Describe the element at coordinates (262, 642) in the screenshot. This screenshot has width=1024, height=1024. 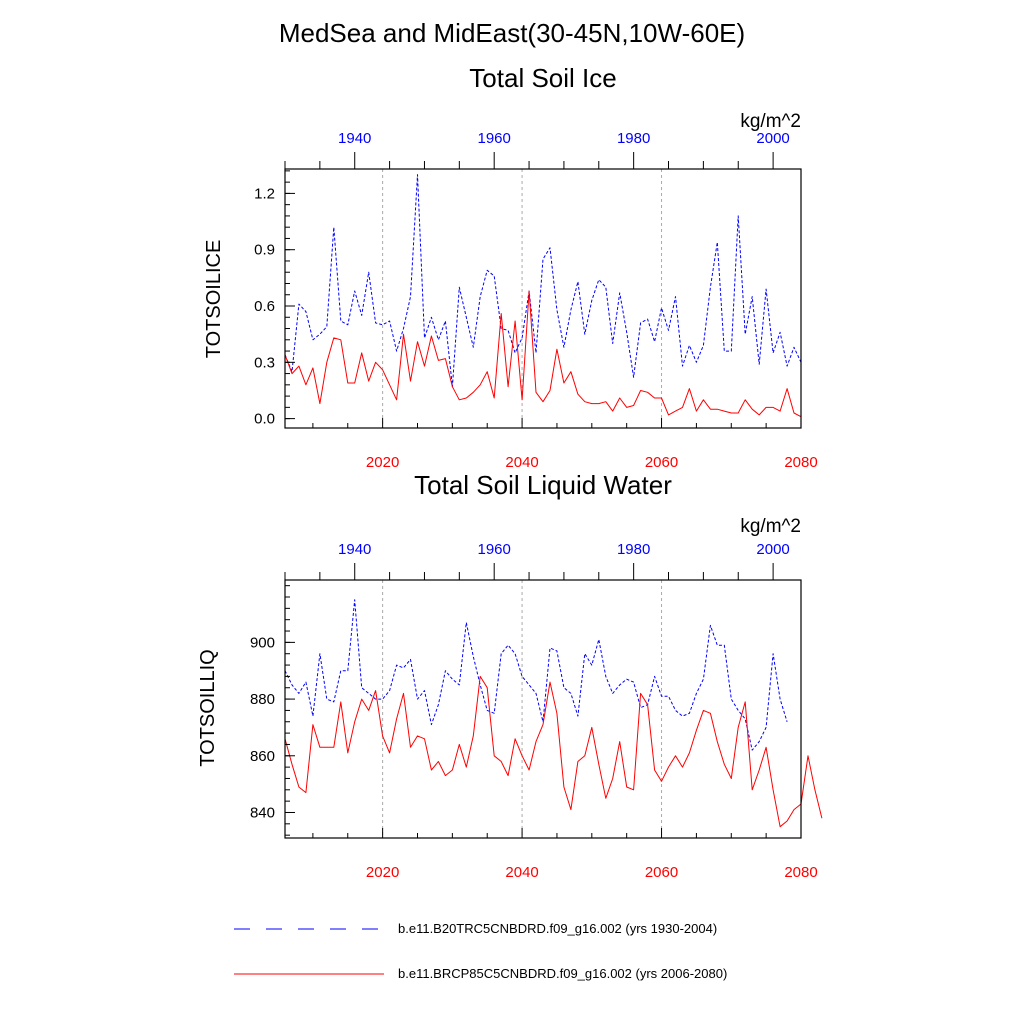
I see `y-tick-label: 900` at that location.